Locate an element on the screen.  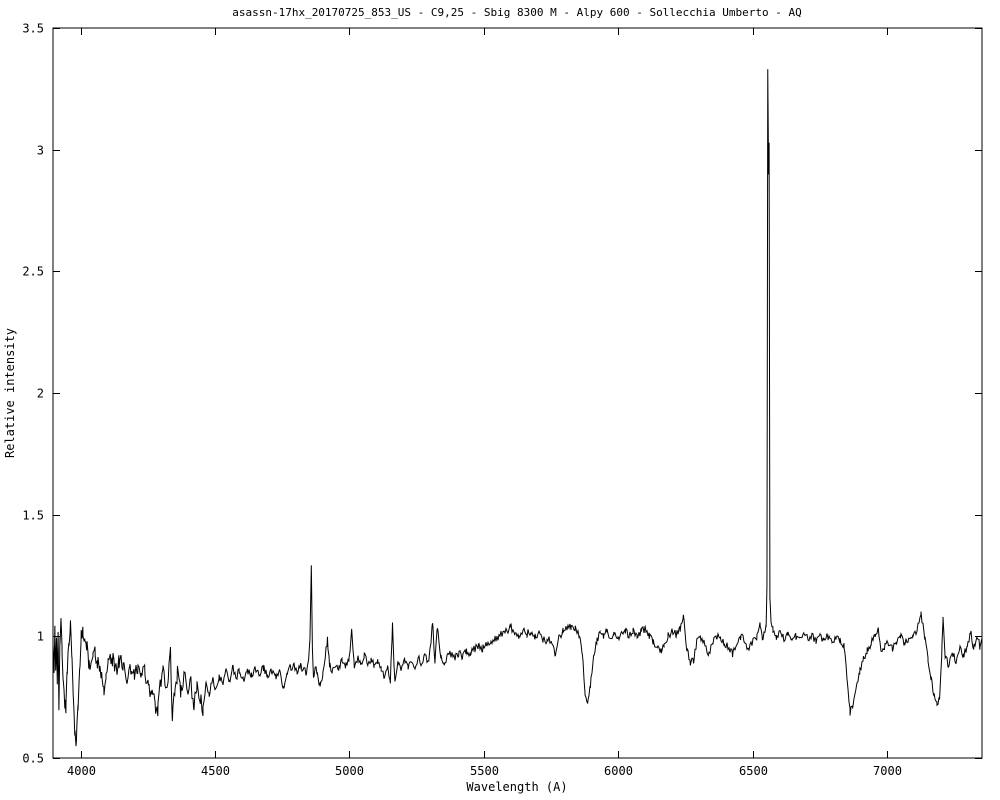
y-axis-title: Relative intensity is located at coordinates (10, 393).